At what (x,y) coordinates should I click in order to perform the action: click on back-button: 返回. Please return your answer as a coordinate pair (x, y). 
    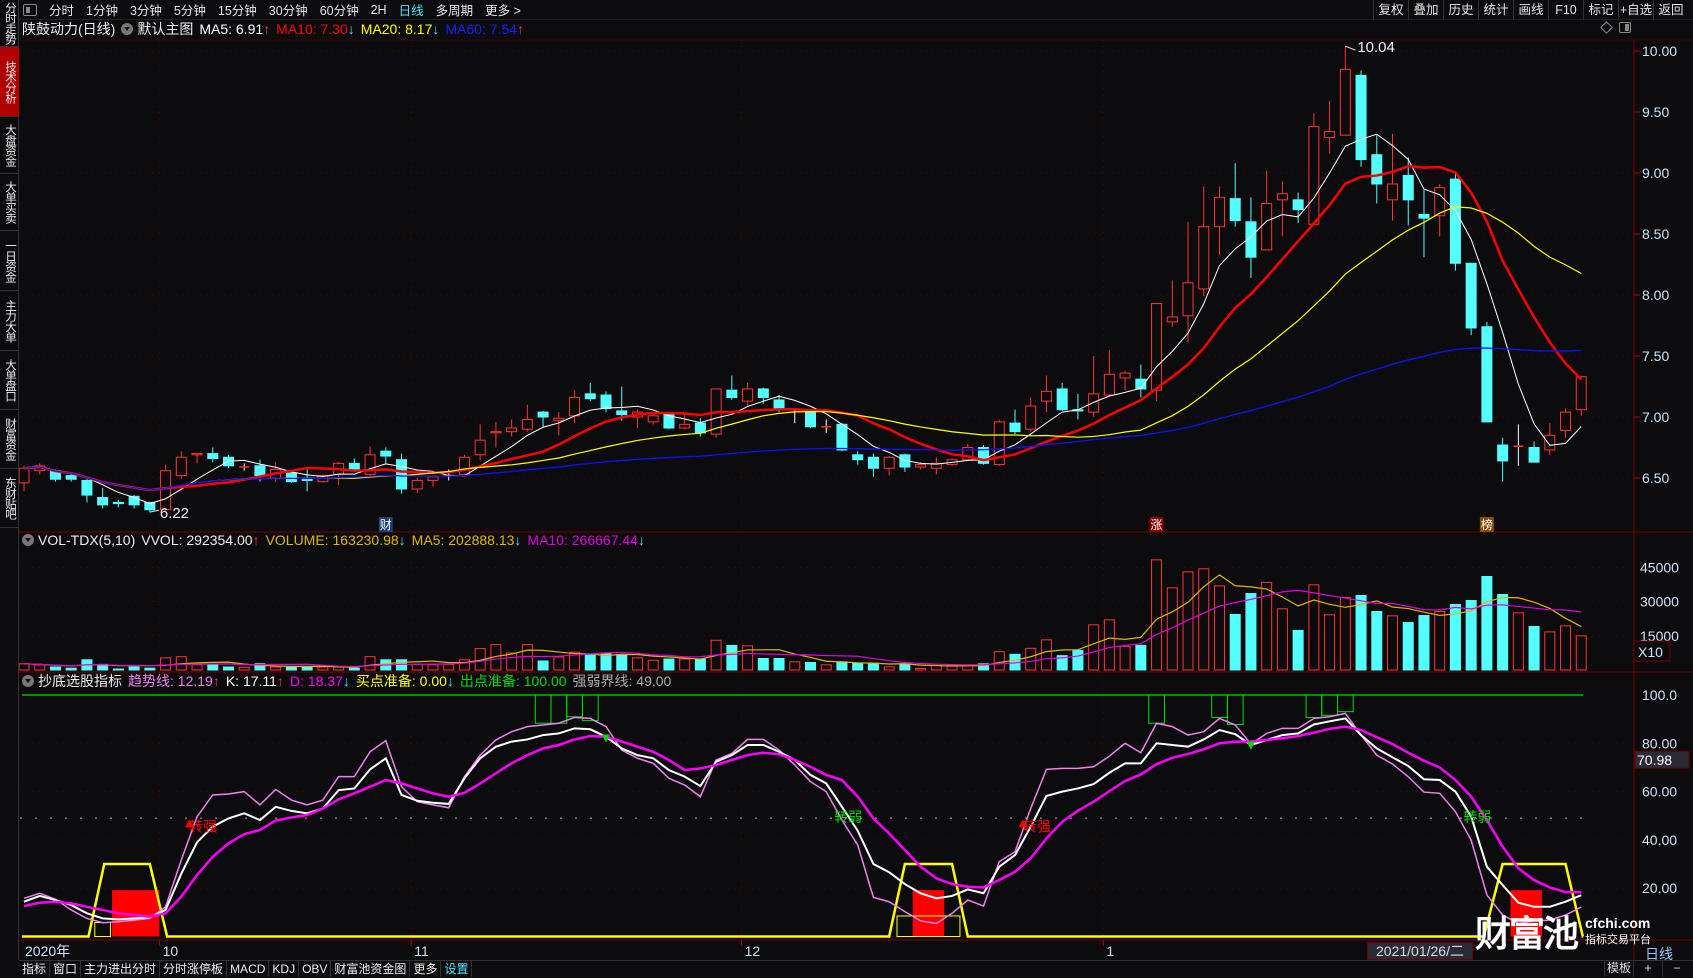
    Looking at the image, I should click on (1670, 10).